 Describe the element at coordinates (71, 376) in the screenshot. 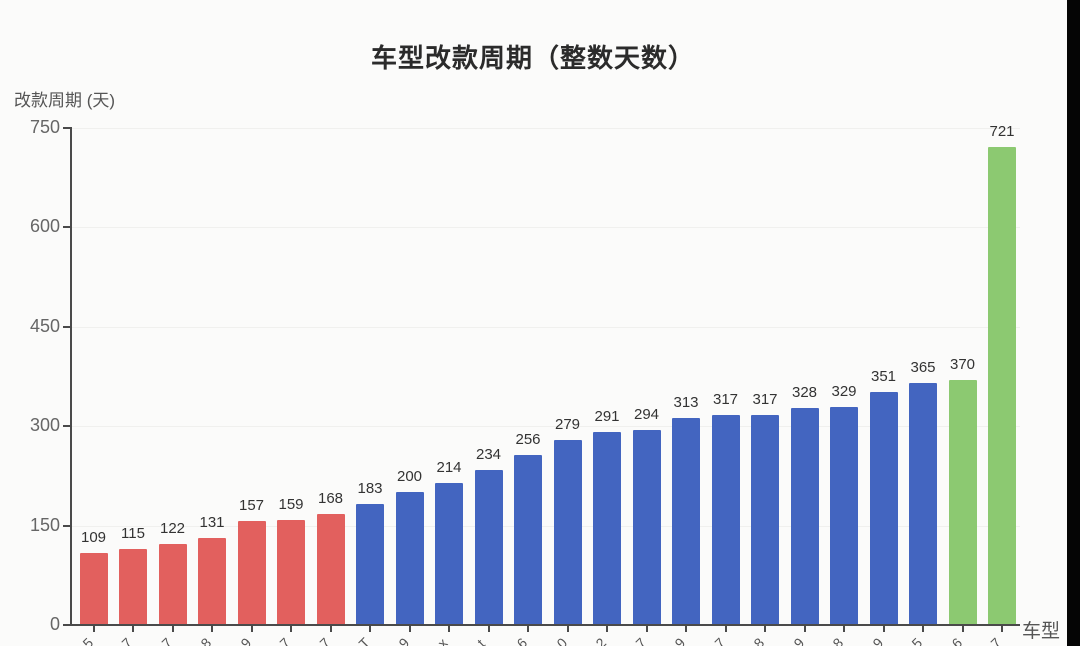

I see `y-axis-line` at that location.